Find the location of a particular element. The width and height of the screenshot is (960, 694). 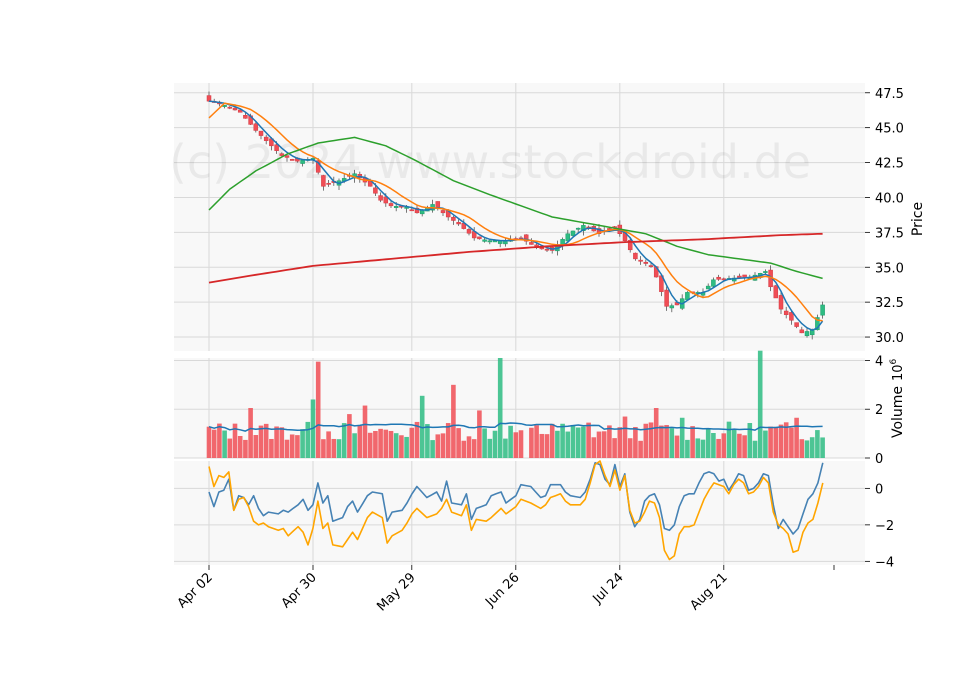

signal-line is located at coordinates (516, 510).